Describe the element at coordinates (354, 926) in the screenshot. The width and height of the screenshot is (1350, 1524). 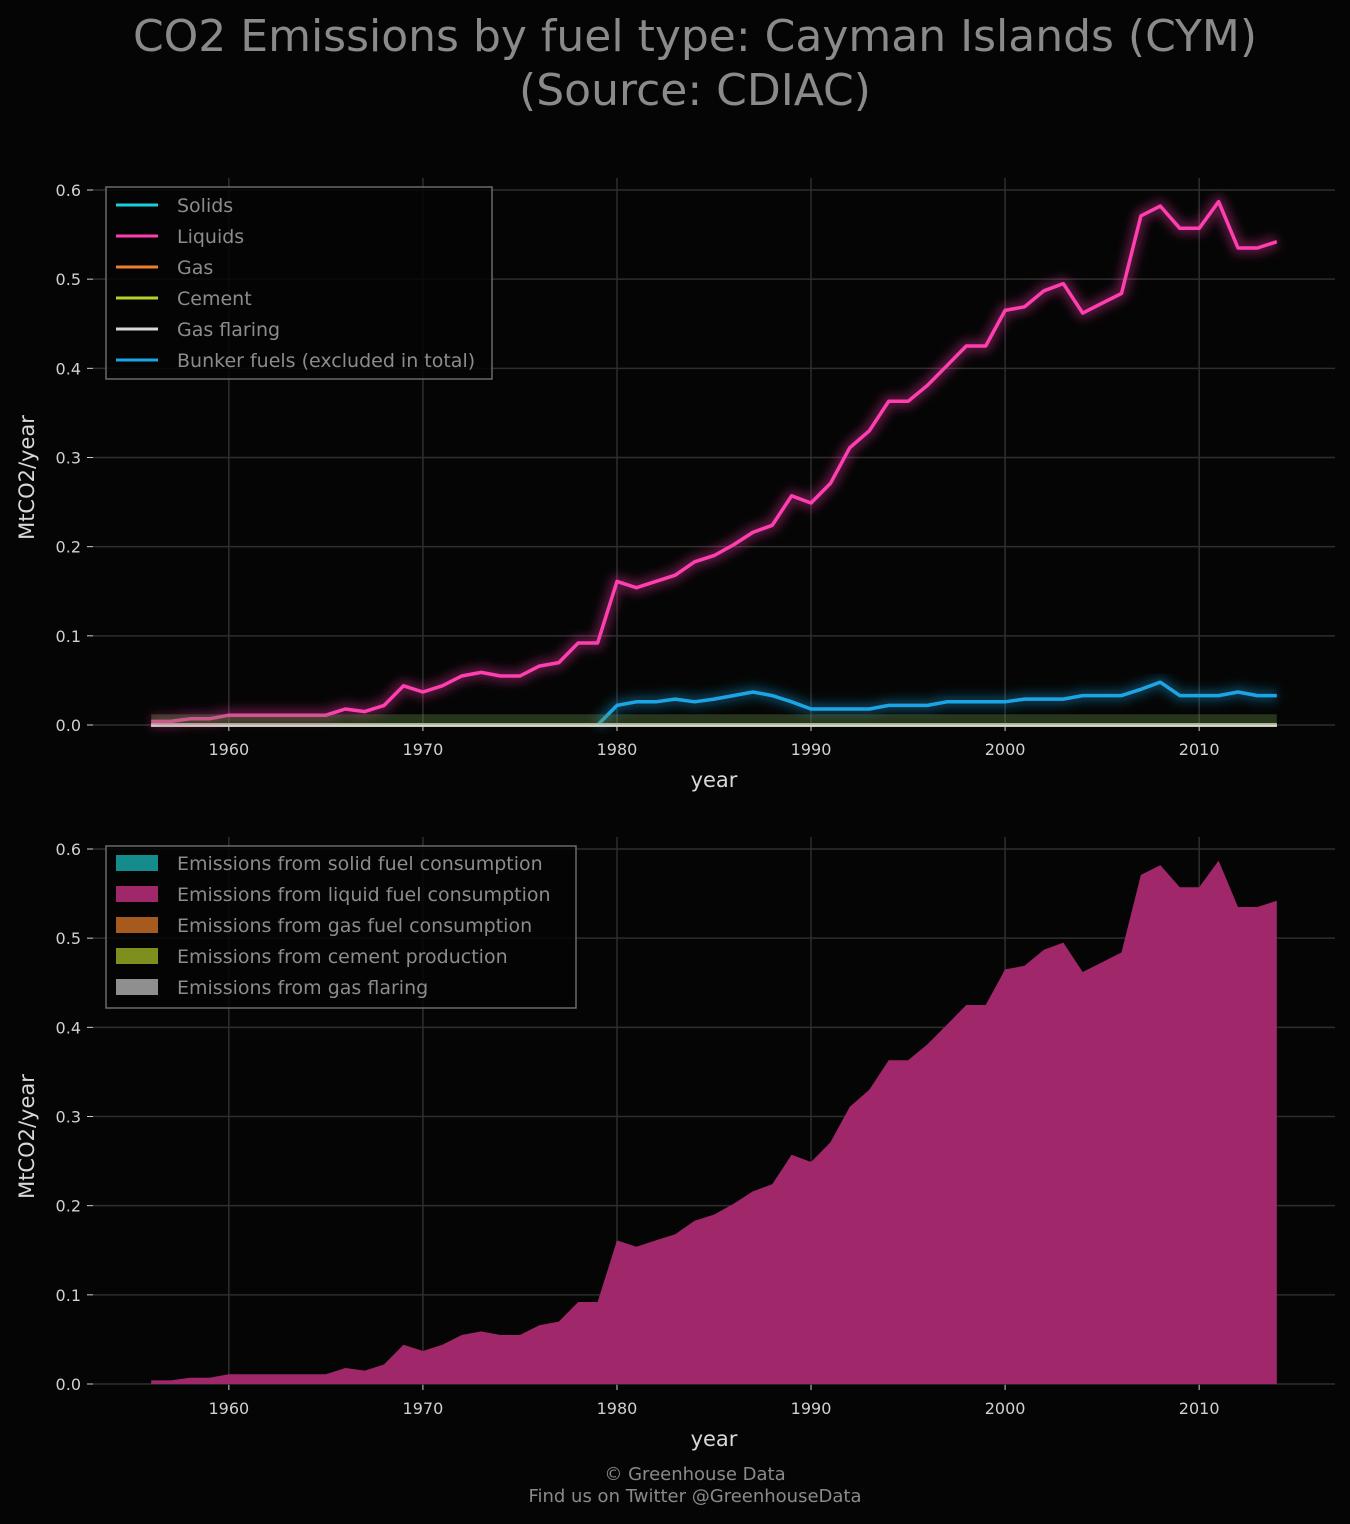
I see `legend-label: Emissions from gas fuel consumption` at that location.